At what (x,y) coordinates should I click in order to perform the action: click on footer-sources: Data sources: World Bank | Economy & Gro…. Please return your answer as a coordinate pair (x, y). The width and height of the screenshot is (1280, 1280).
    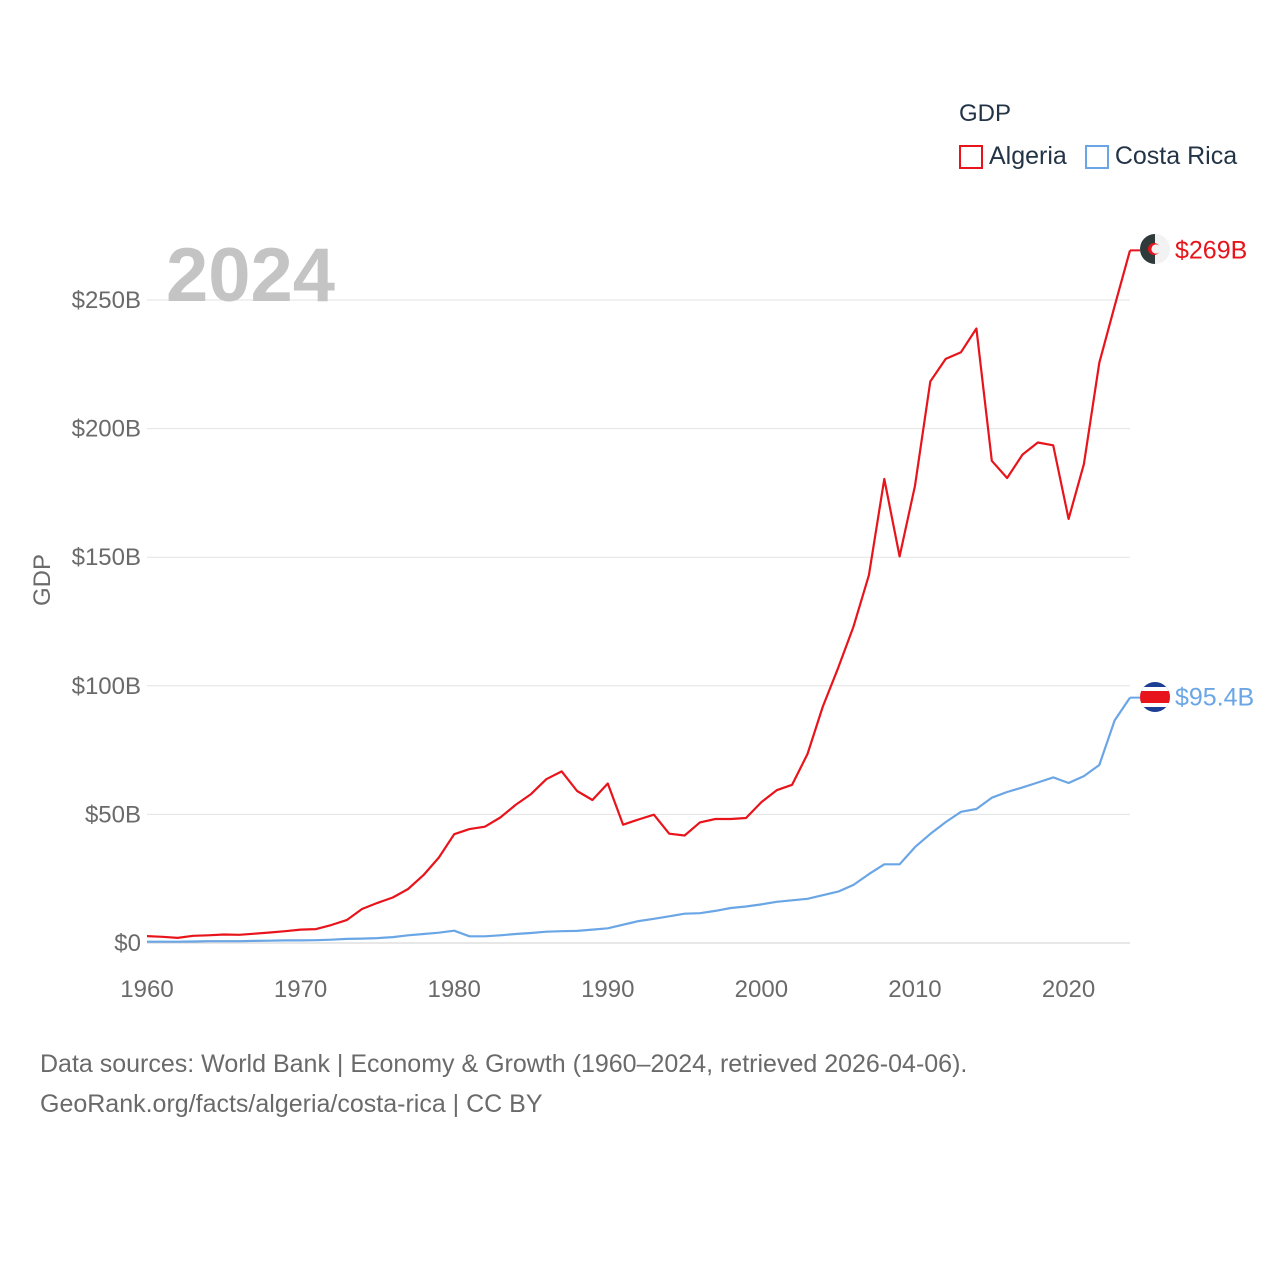
    Looking at the image, I should click on (504, 1064).